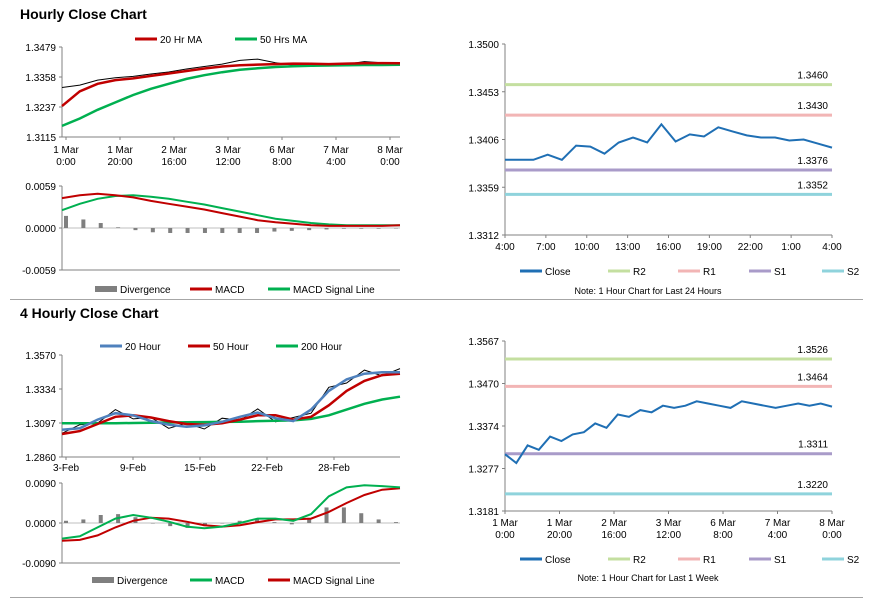 Image resolution: width=873 pixels, height=601 pixels. What do you see at coordinates (812, 161) in the screenshot?
I see `hourly-pivot-s1-label: 1.3376` at bounding box center [812, 161].